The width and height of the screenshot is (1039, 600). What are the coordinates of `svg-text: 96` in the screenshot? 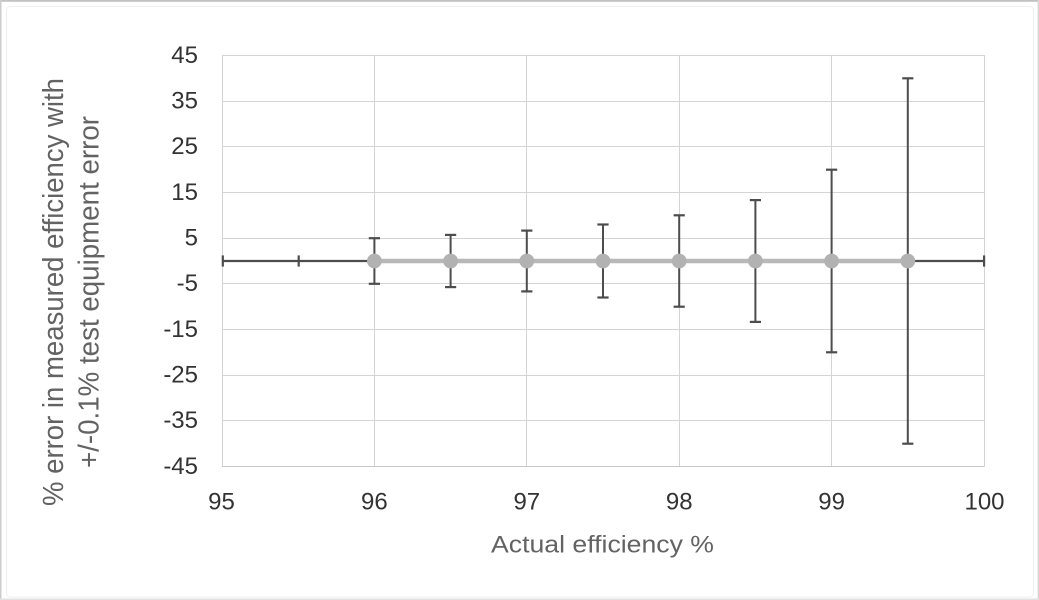 It's located at (374, 502).